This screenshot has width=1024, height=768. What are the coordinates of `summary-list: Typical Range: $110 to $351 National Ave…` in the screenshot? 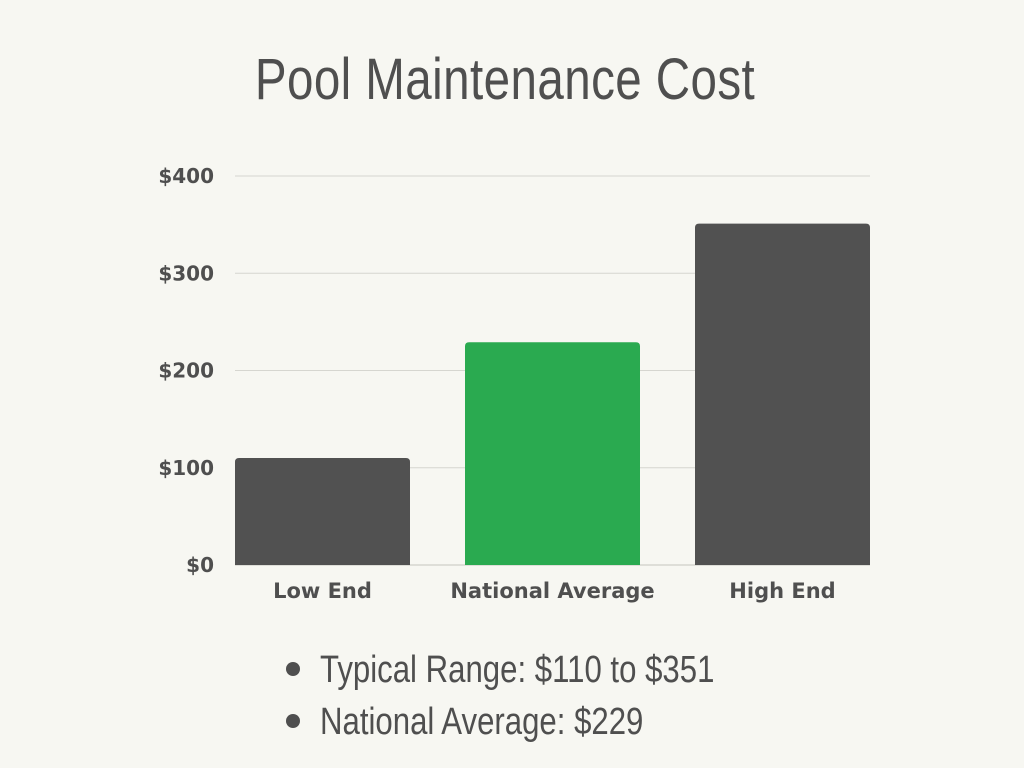 It's located at (543, 696).